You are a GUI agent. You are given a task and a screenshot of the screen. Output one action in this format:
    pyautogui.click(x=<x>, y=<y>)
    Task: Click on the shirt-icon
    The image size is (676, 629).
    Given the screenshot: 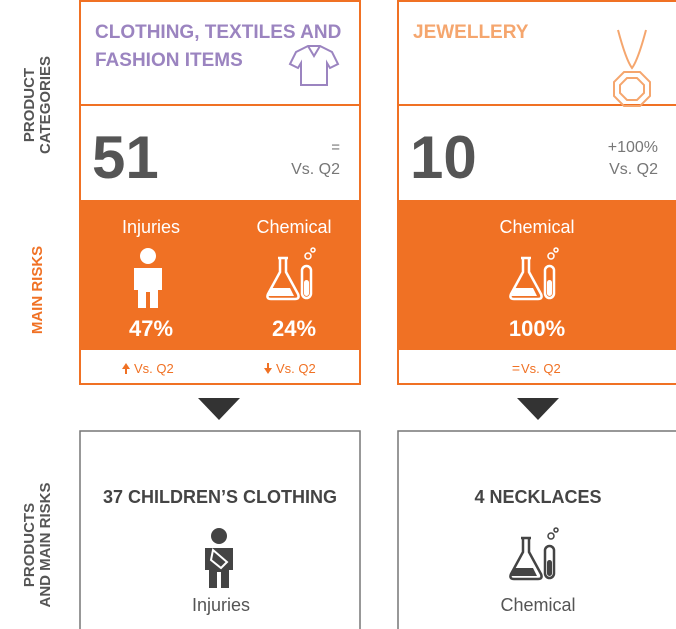 What is the action you would take?
    pyautogui.click(x=314, y=65)
    